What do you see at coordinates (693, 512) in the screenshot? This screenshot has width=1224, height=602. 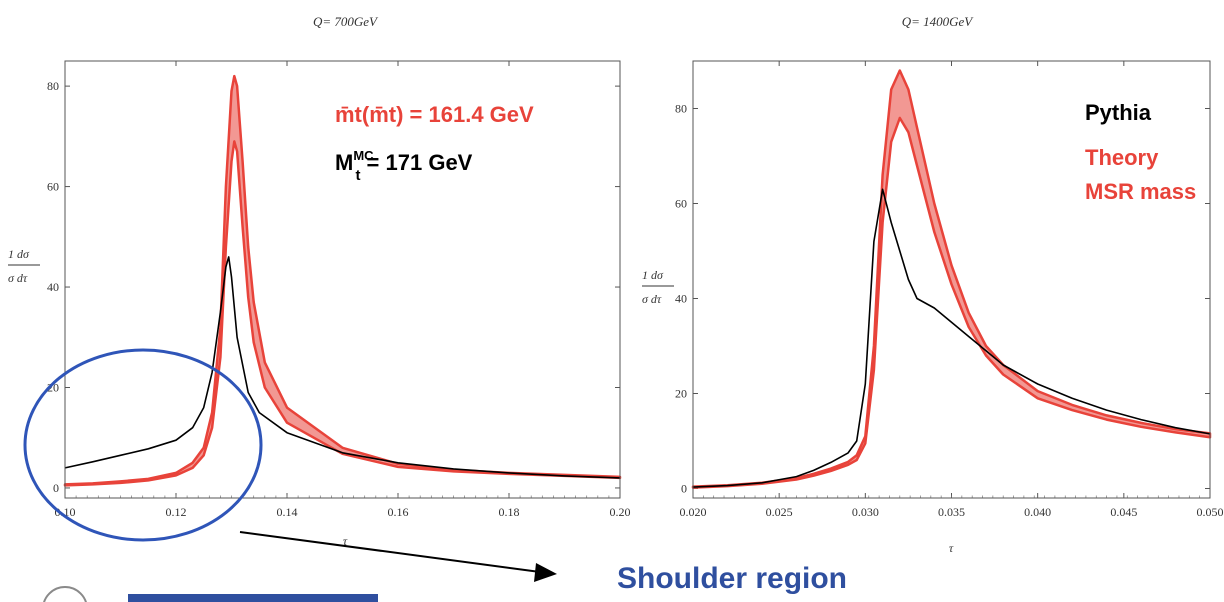 I see `x-tick-label: 0.020` at bounding box center [693, 512].